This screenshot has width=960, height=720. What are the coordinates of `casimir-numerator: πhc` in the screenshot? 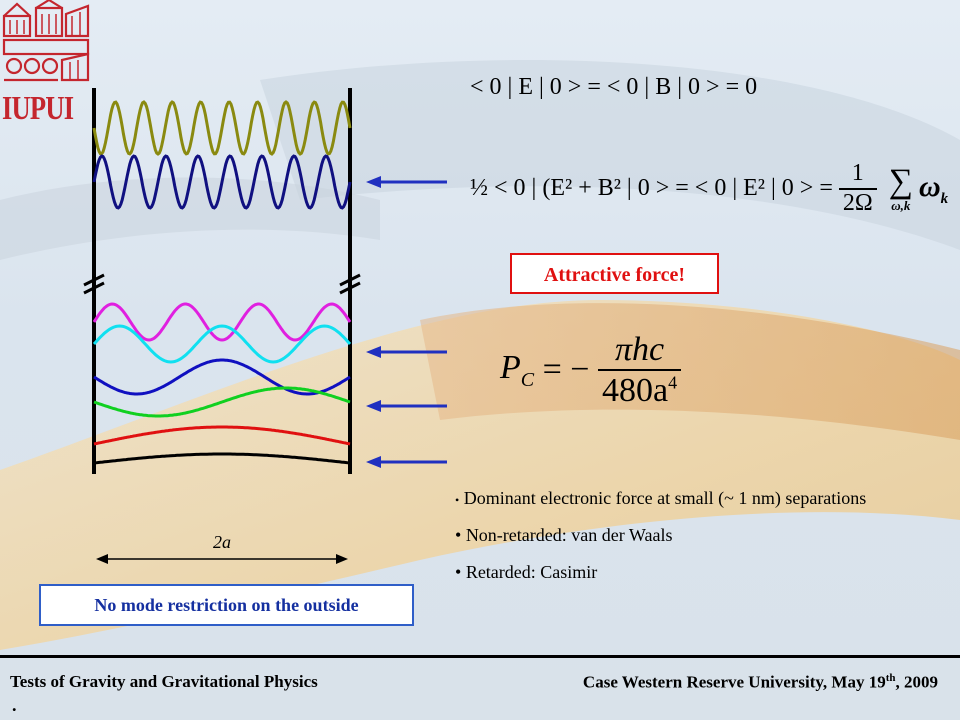 It's located at (639, 351).